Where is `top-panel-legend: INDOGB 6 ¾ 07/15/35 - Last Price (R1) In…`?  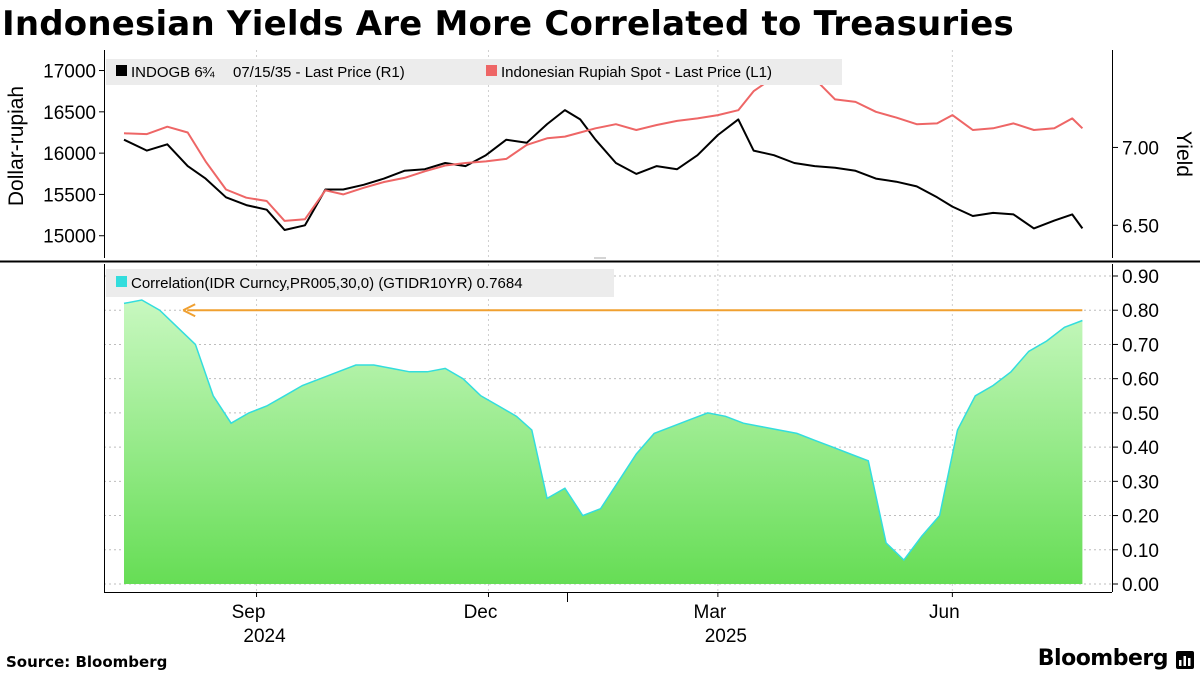
top-panel-legend: INDOGB 6 ¾ 07/15/35 - Last Price (R1) In… is located at coordinates (474, 72).